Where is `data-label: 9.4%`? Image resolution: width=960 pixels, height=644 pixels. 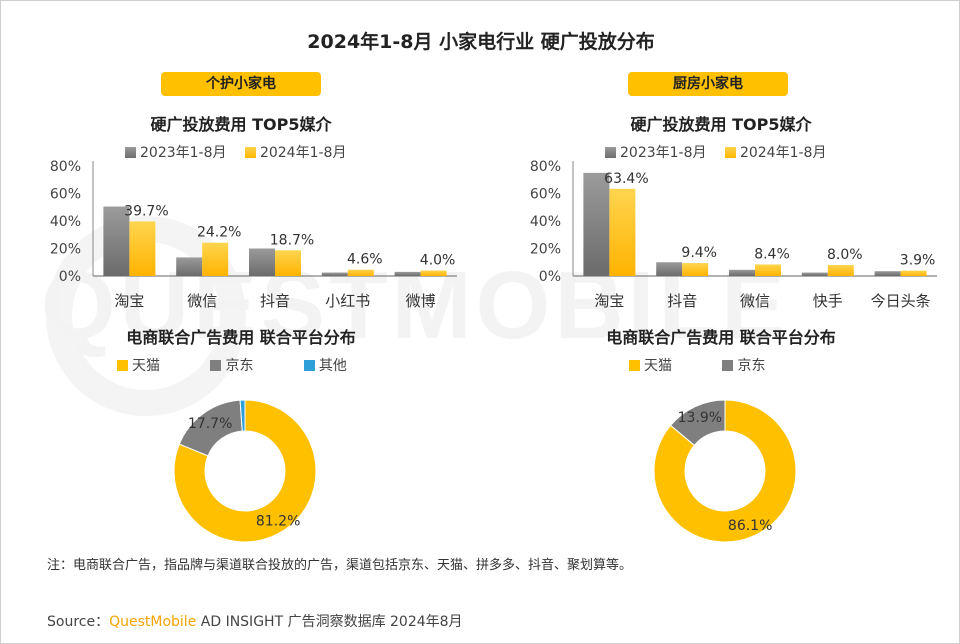 data-label: 9.4% is located at coordinates (699, 253).